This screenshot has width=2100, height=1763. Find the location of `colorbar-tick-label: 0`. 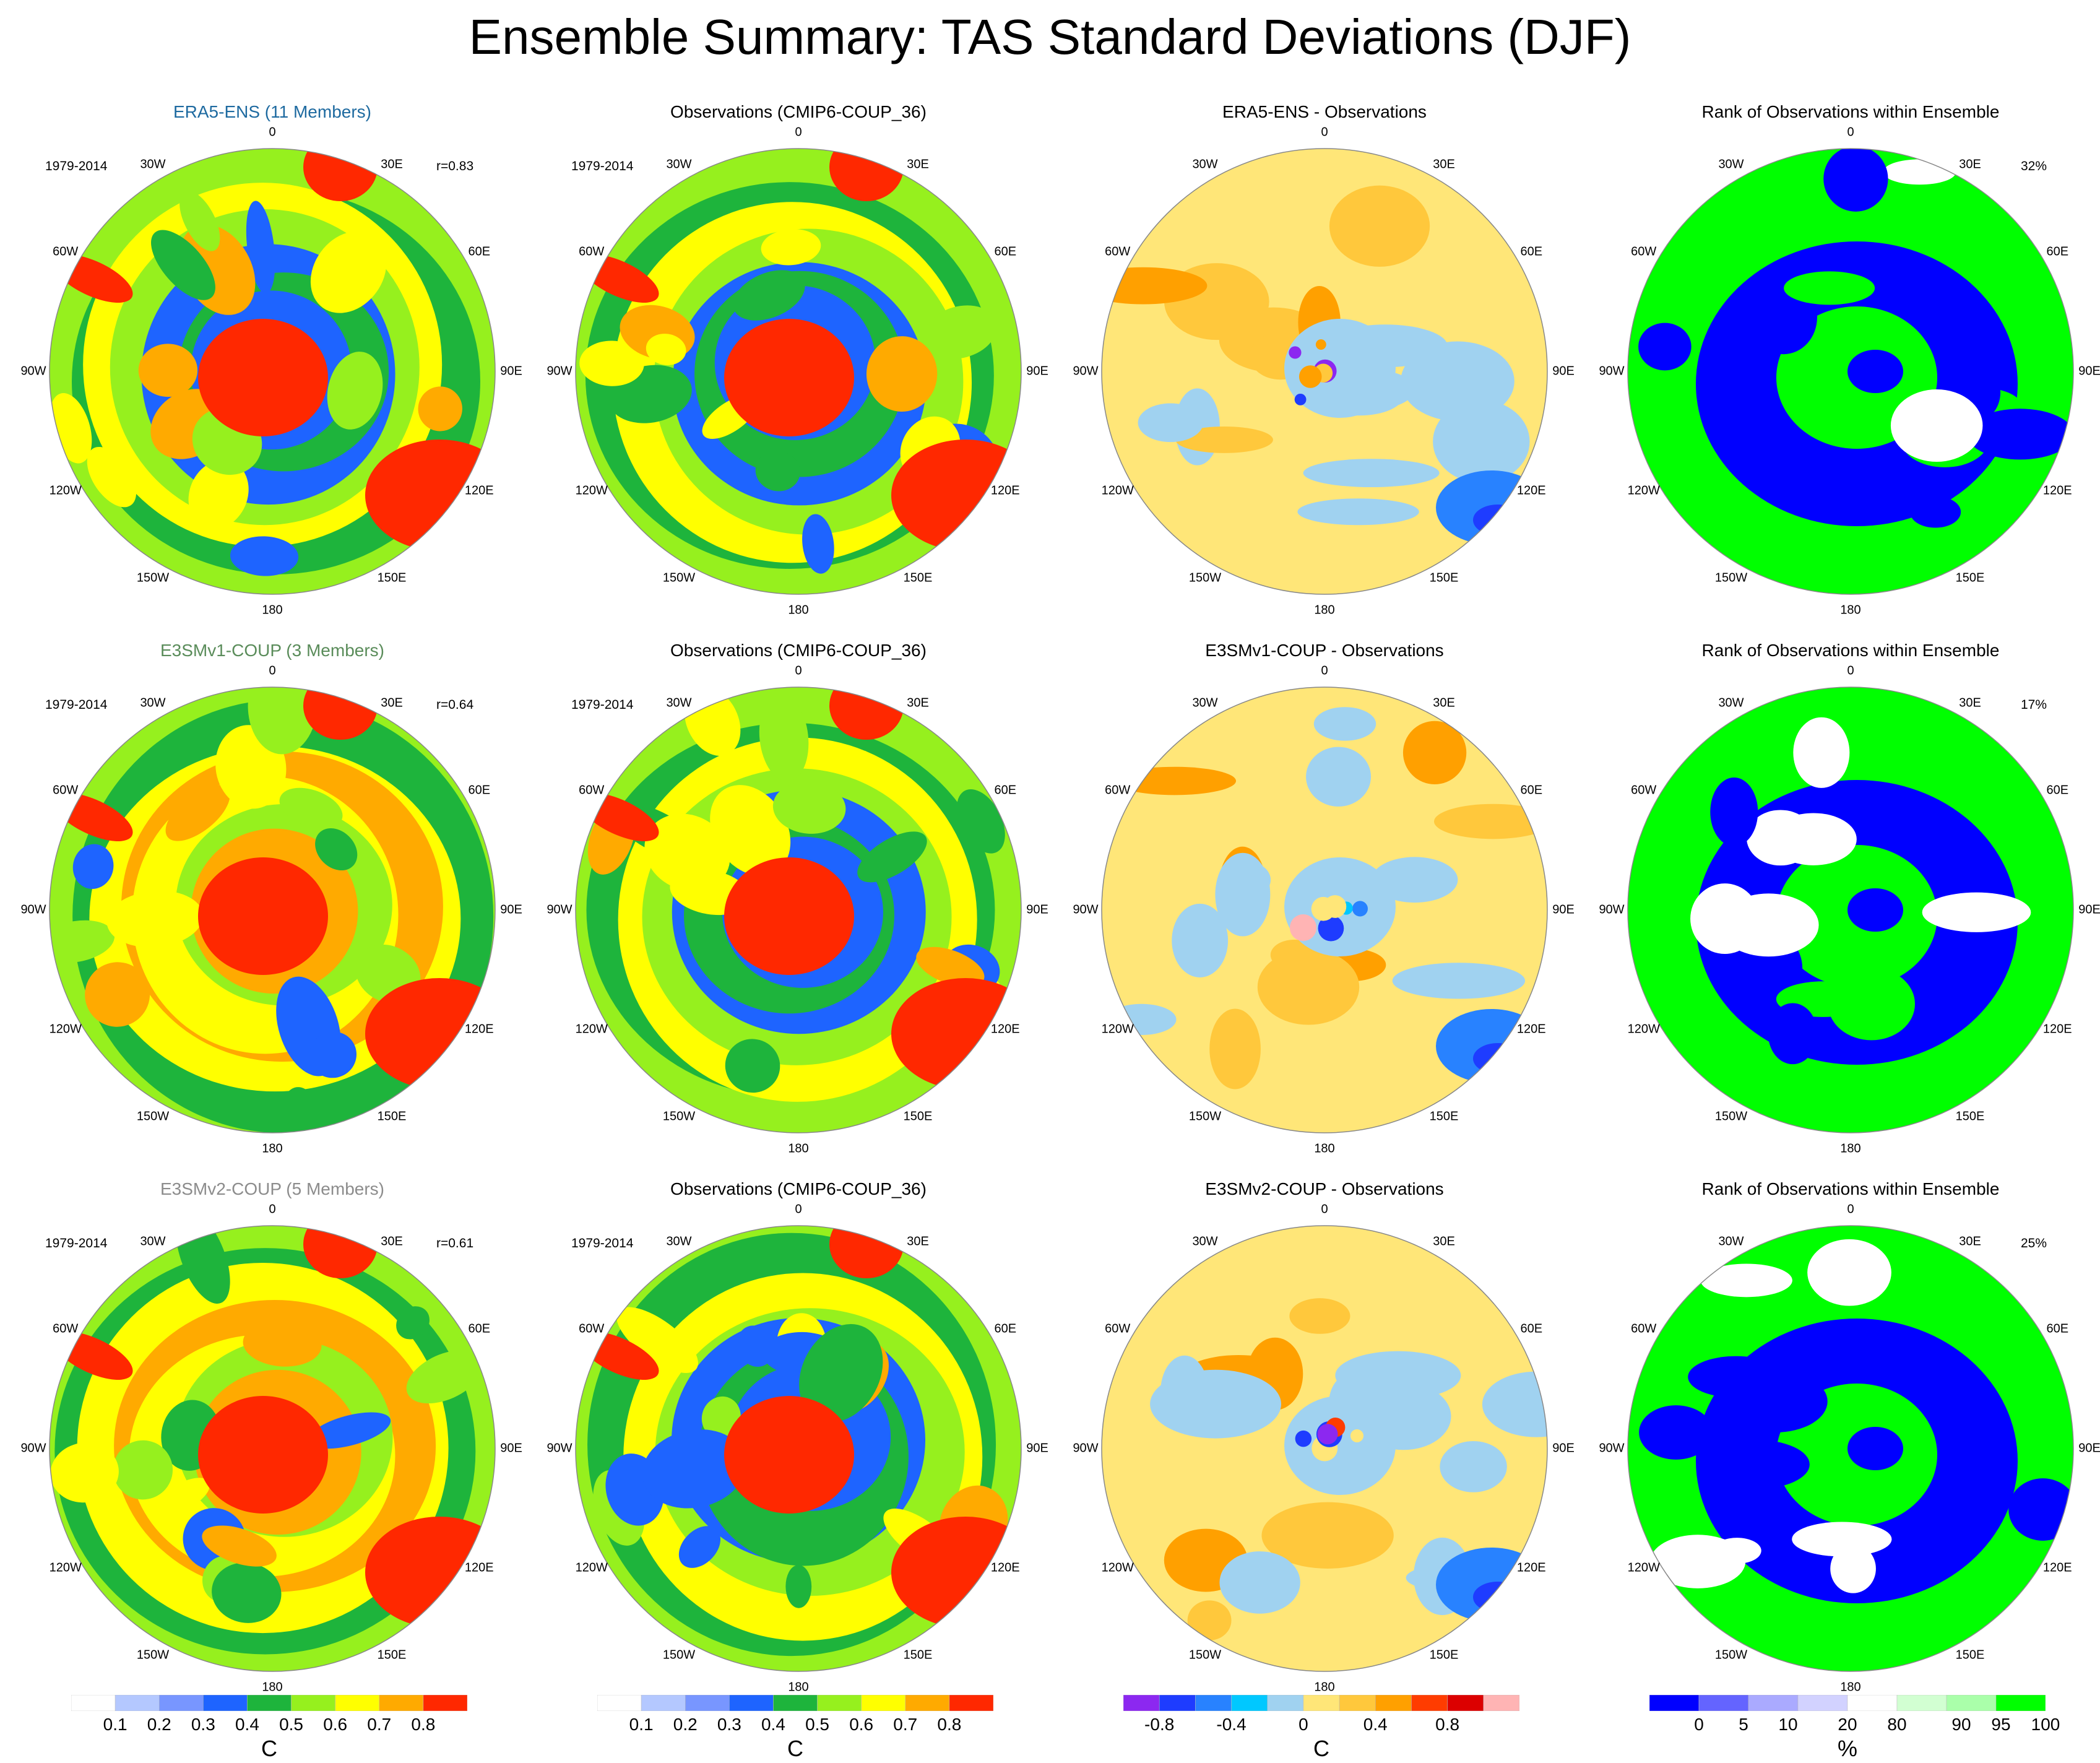

colorbar-tick-label: 0 is located at coordinates (1699, 1724).